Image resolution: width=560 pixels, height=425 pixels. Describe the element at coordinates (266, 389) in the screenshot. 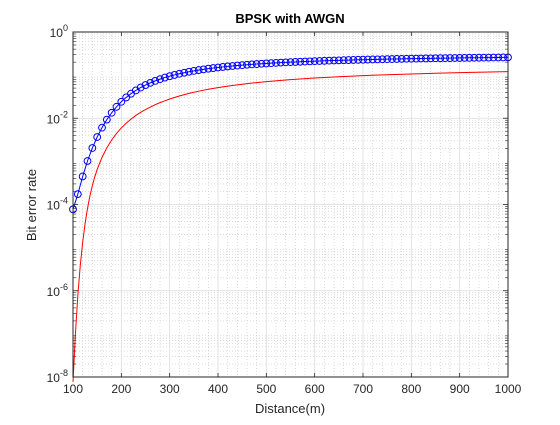

I see `x-tick-label: 500` at that location.